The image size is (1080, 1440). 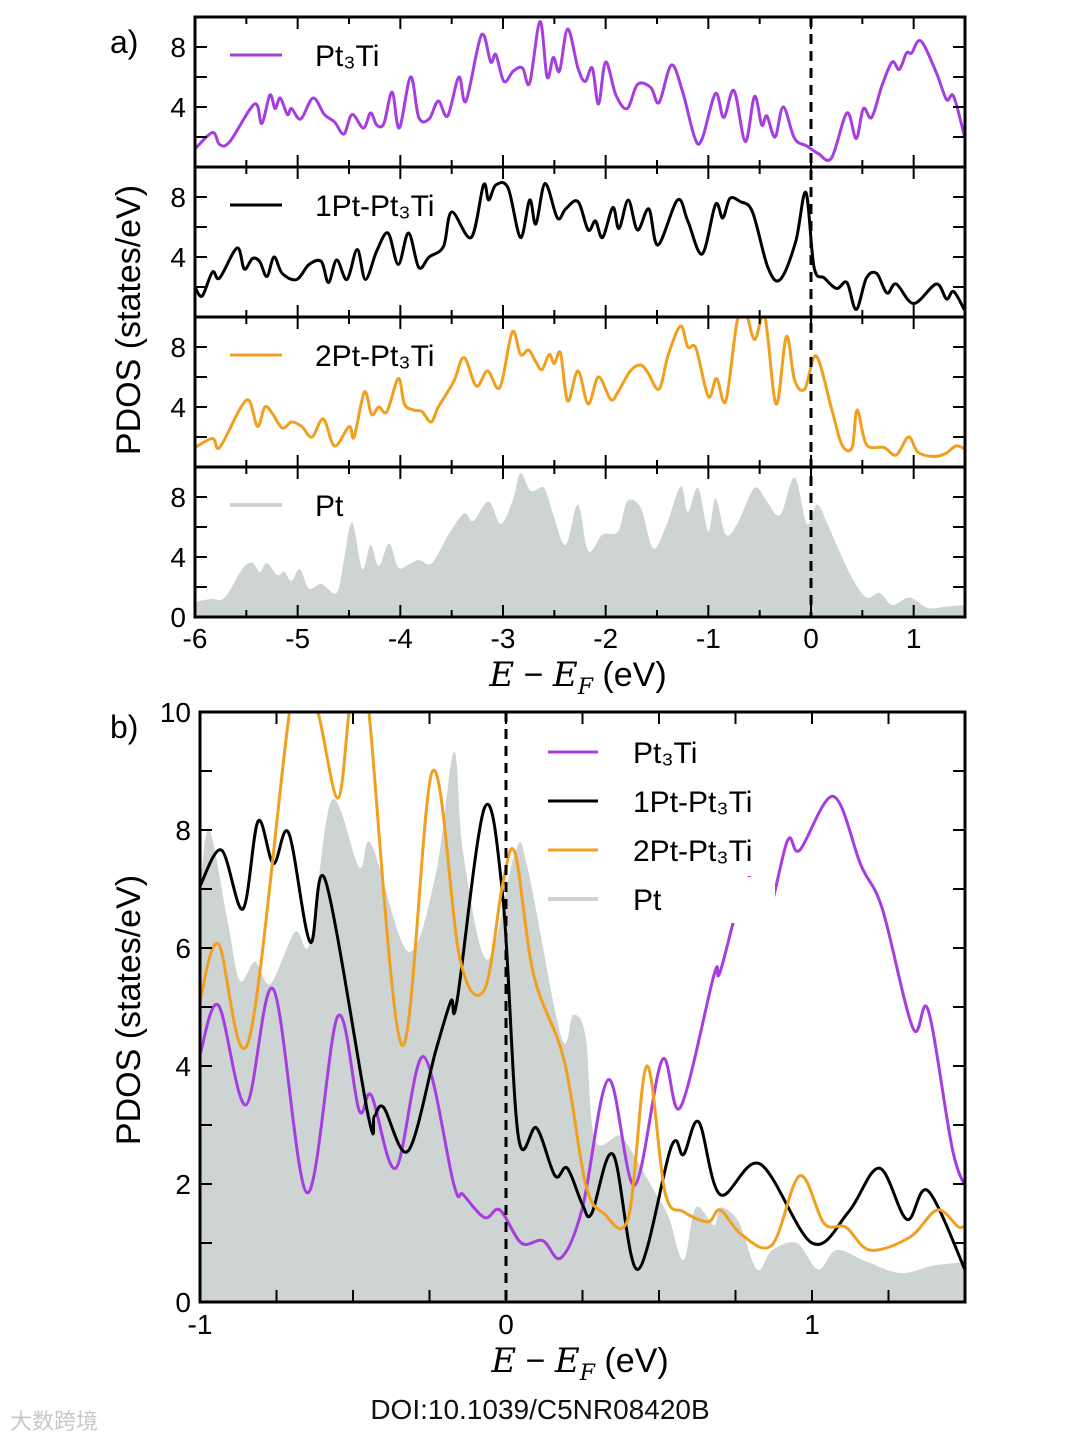 I want to click on series-line-2pt-pt-ti, so click(x=580, y=388).